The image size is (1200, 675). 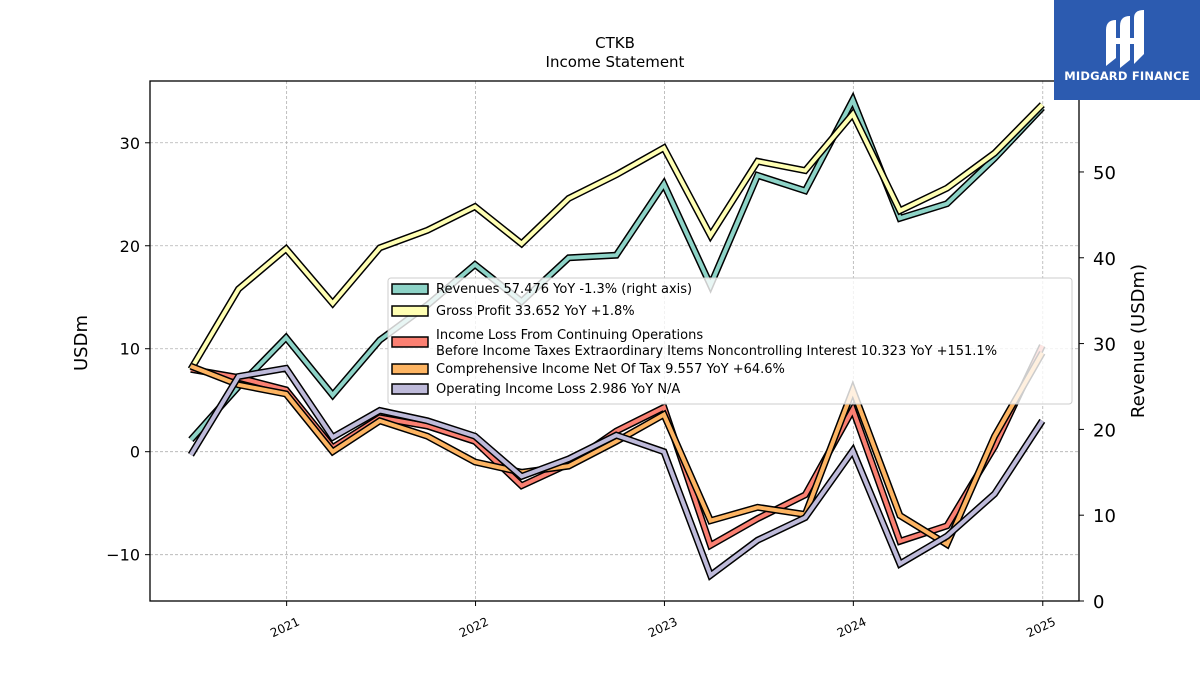 I want to click on midgard-finance-logo: MIDGARD FINANCE, so click(x=1127, y=50).